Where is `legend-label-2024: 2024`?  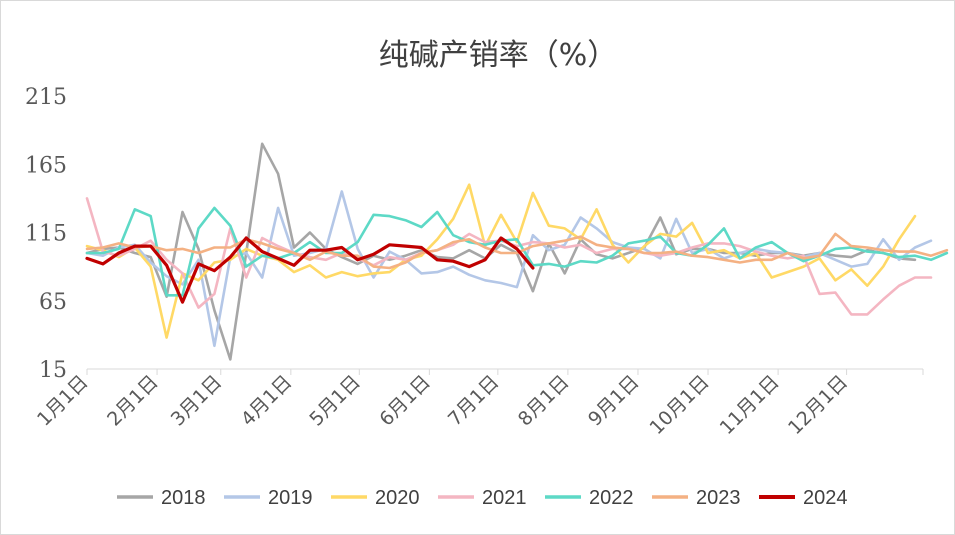
legend-label-2024: 2024 is located at coordinates (825, 498).